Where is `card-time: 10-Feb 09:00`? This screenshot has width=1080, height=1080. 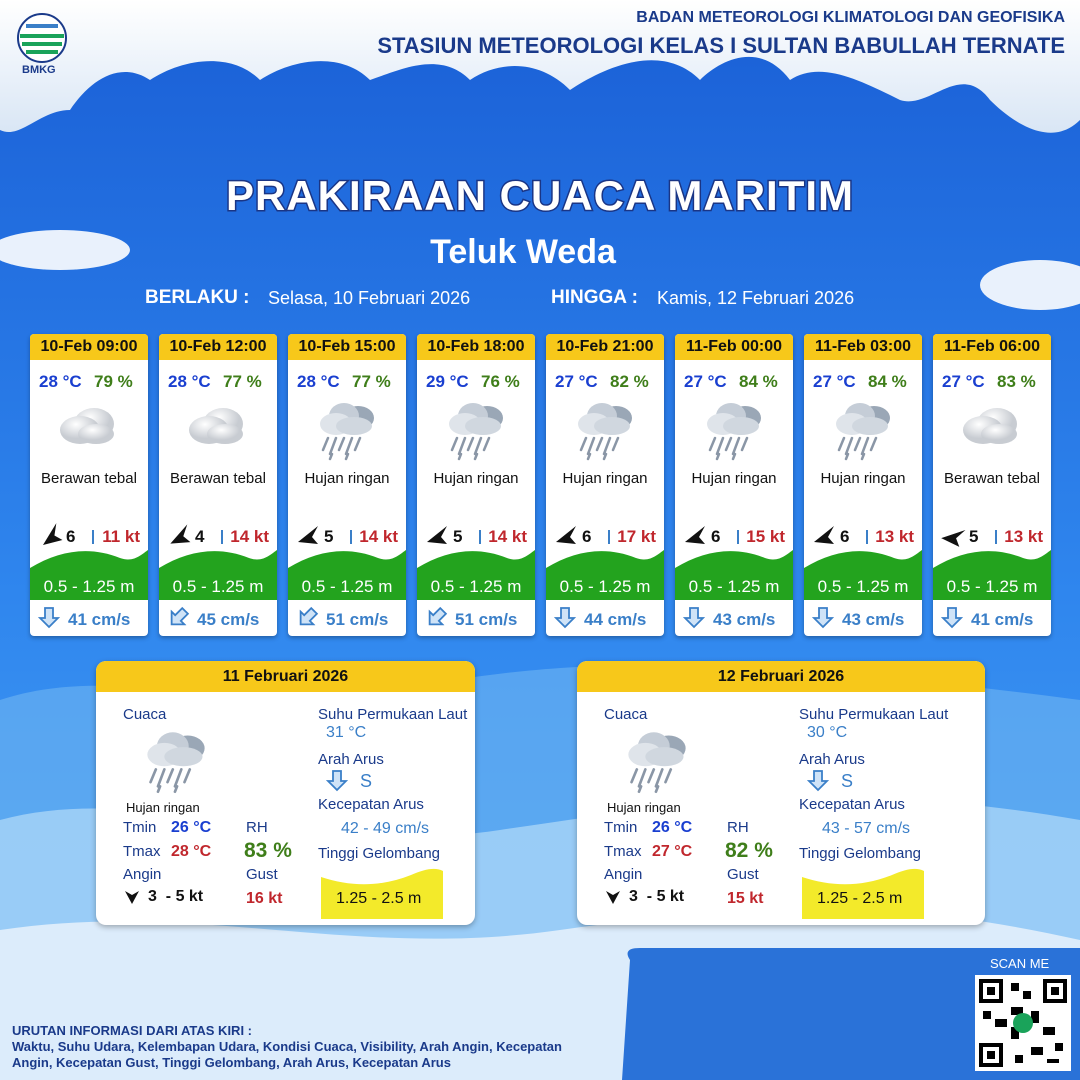 card-time: 10-Feb 09:00 is located at coordinates (89, 347).